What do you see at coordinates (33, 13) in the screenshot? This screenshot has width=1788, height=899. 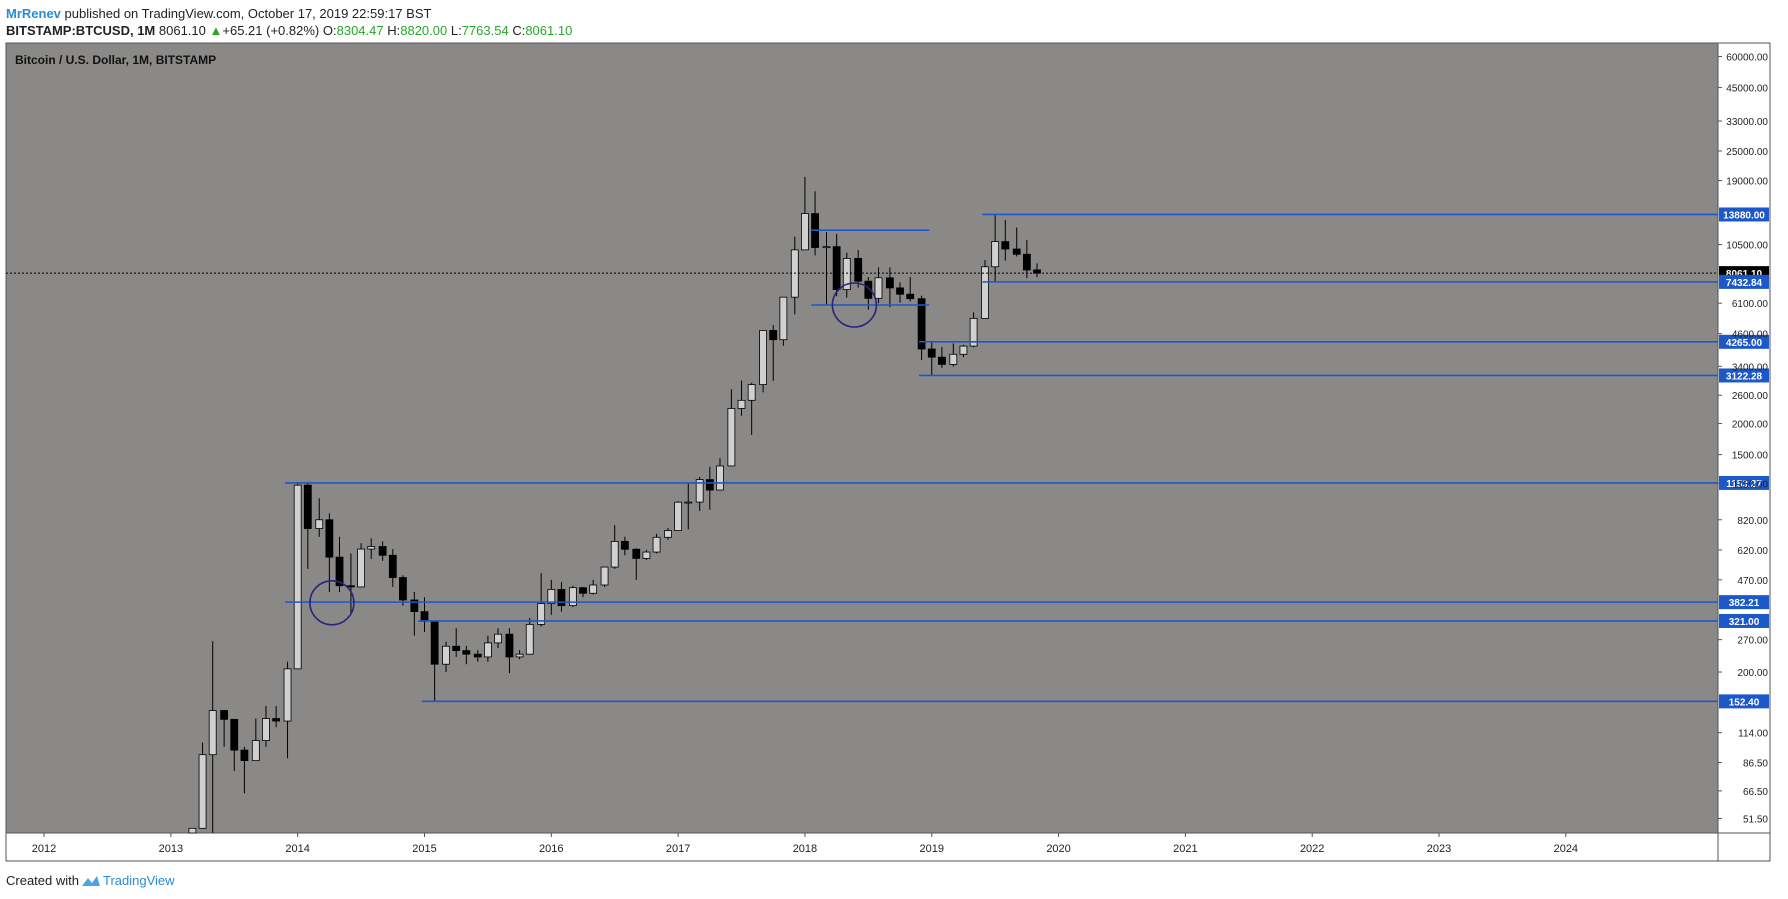 I see `author-link: MrRenev` at bounding box center [33, 13].